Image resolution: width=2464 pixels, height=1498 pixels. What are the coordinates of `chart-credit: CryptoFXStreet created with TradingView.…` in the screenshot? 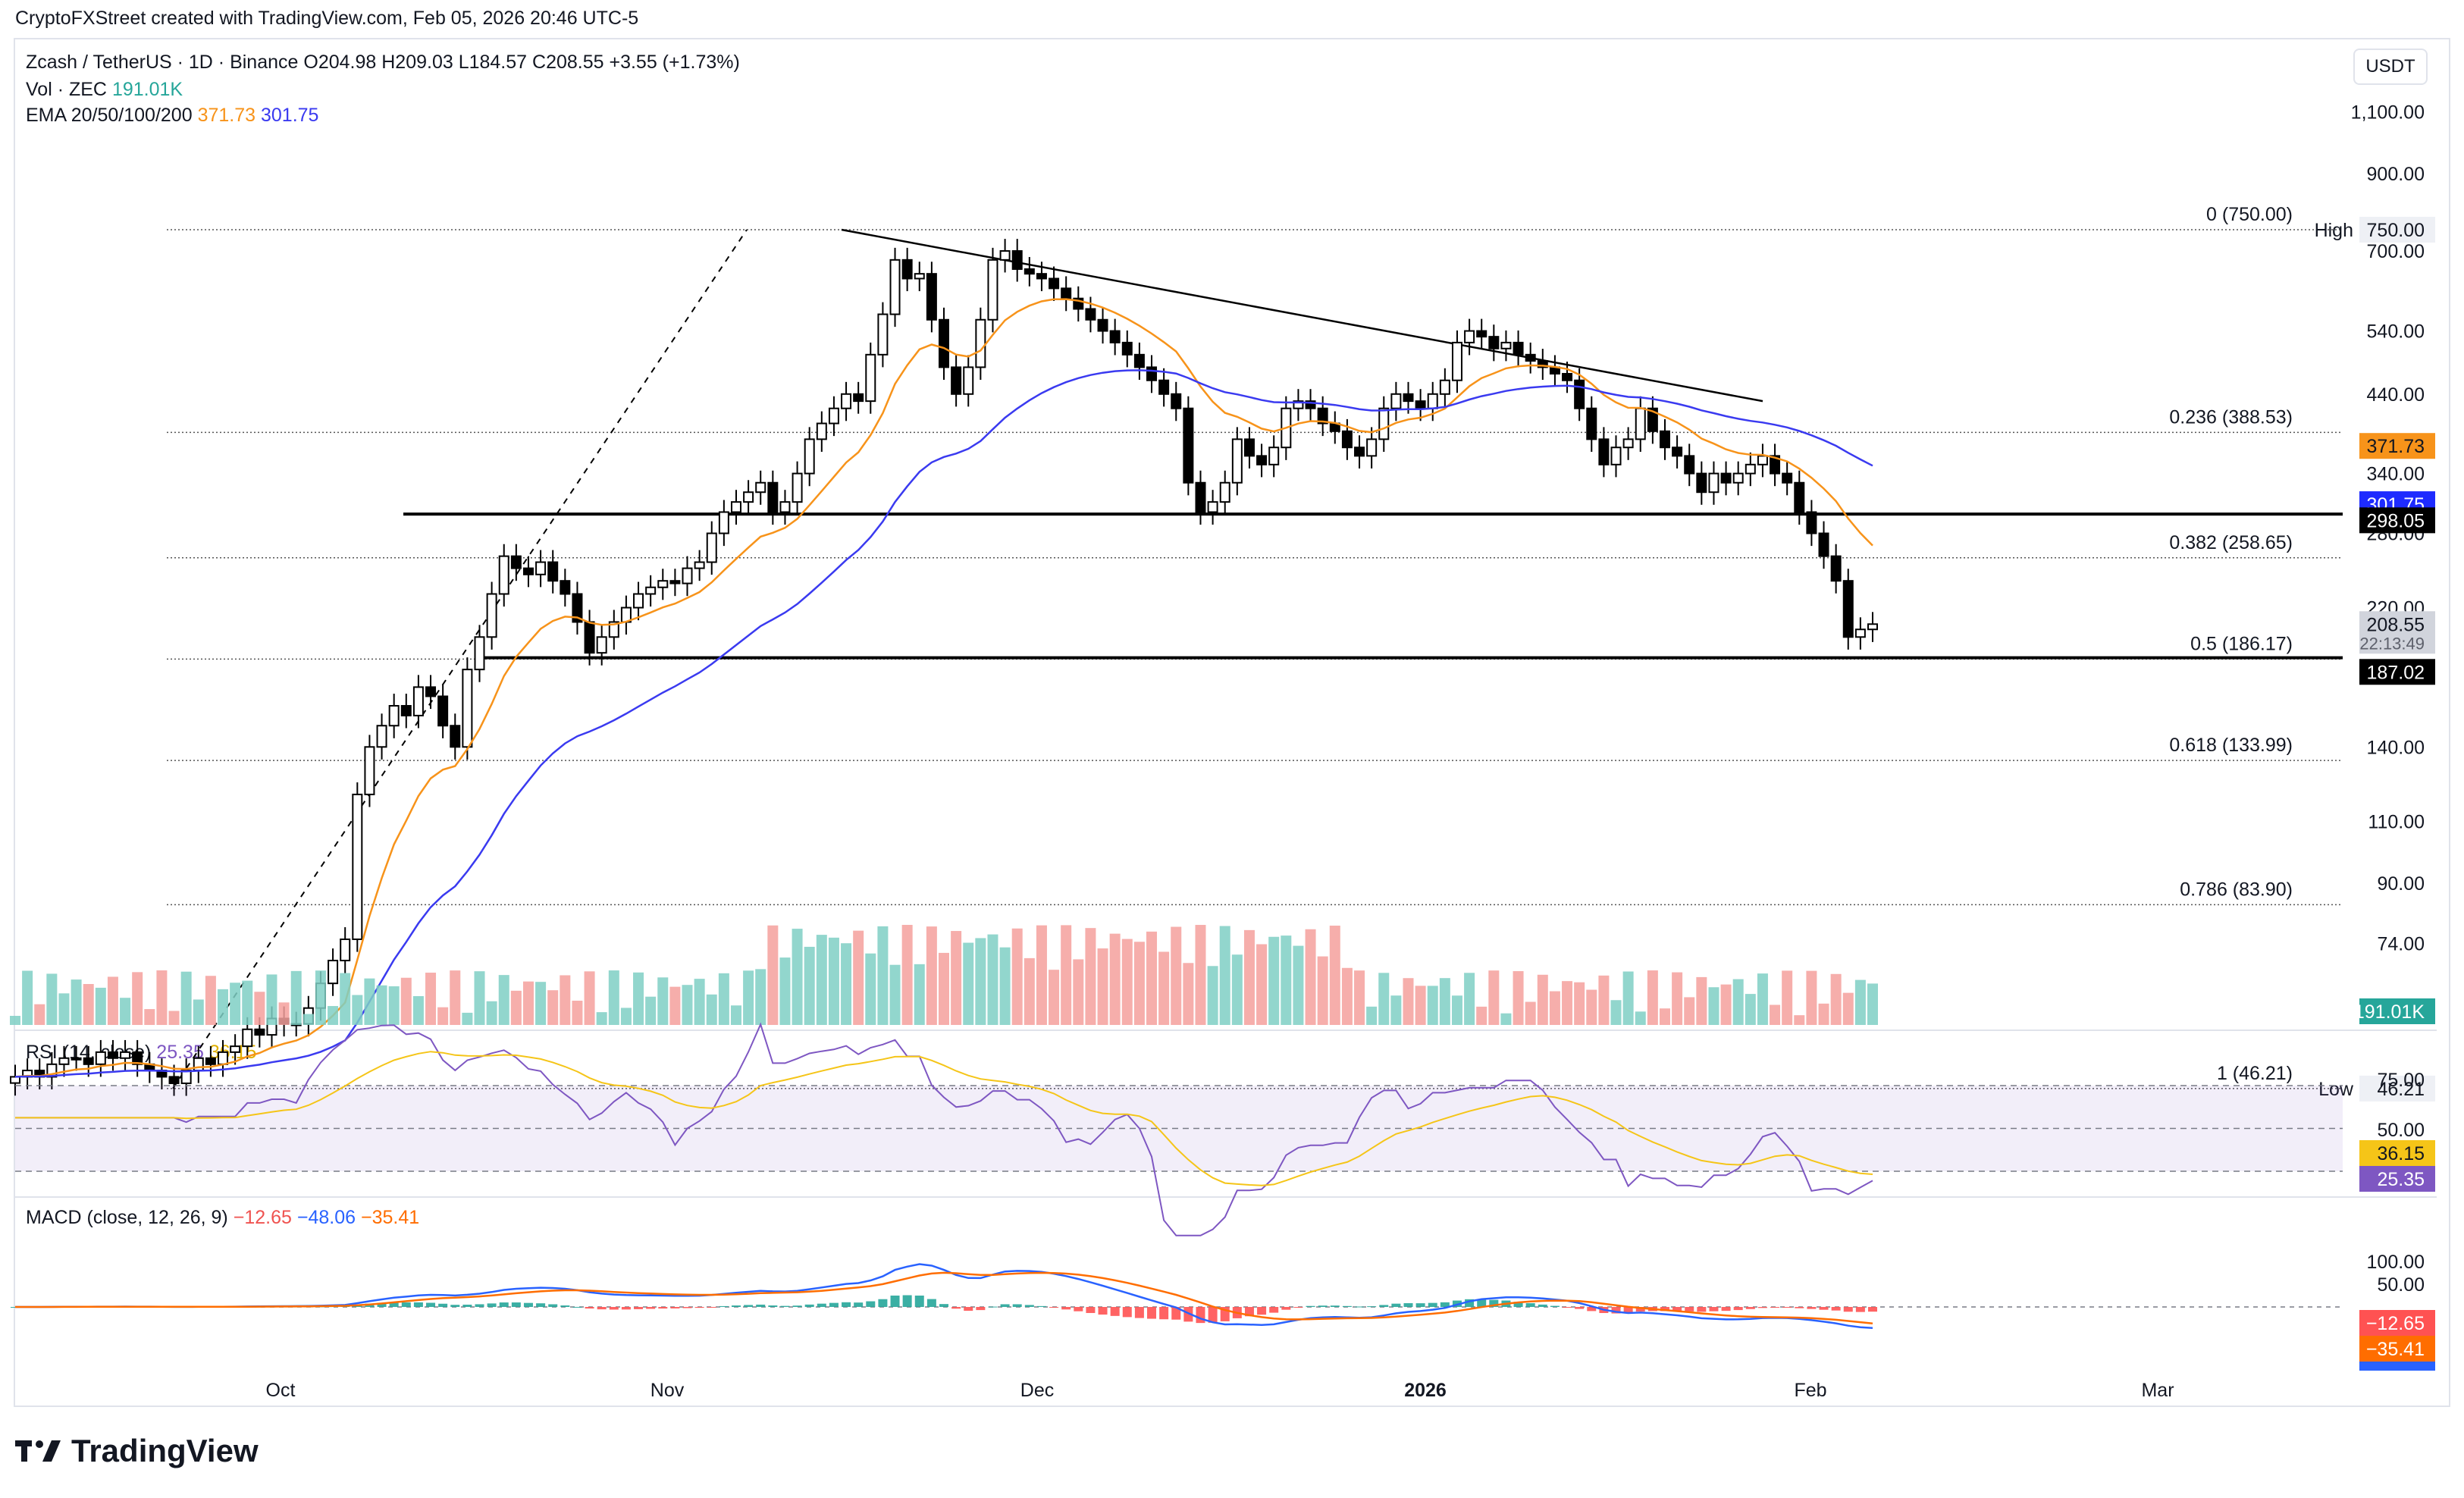 It's located at (327, 18).